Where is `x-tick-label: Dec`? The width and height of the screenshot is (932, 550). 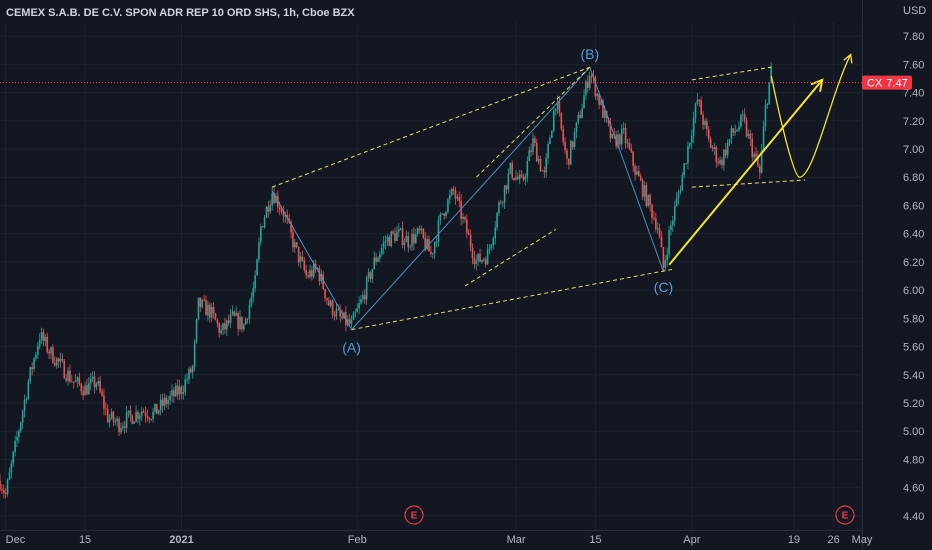 x-tick-label: Dec is located at coordinates (16, 540).